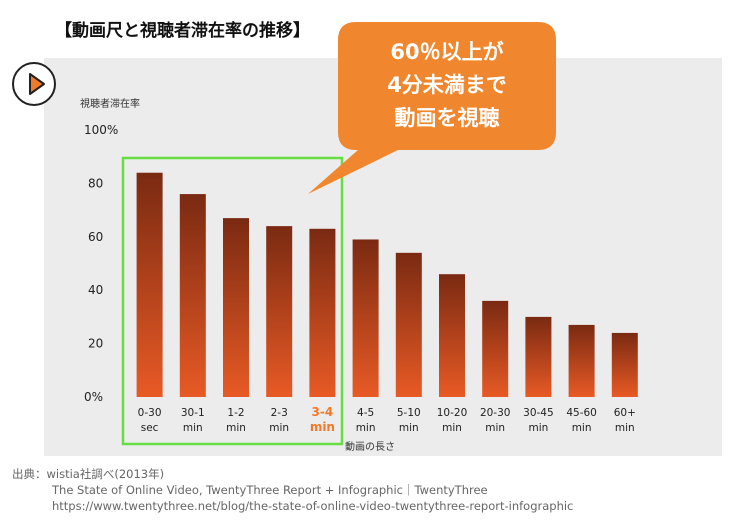  I want to click on x-tick-label: 30-45, so click(538, 413).